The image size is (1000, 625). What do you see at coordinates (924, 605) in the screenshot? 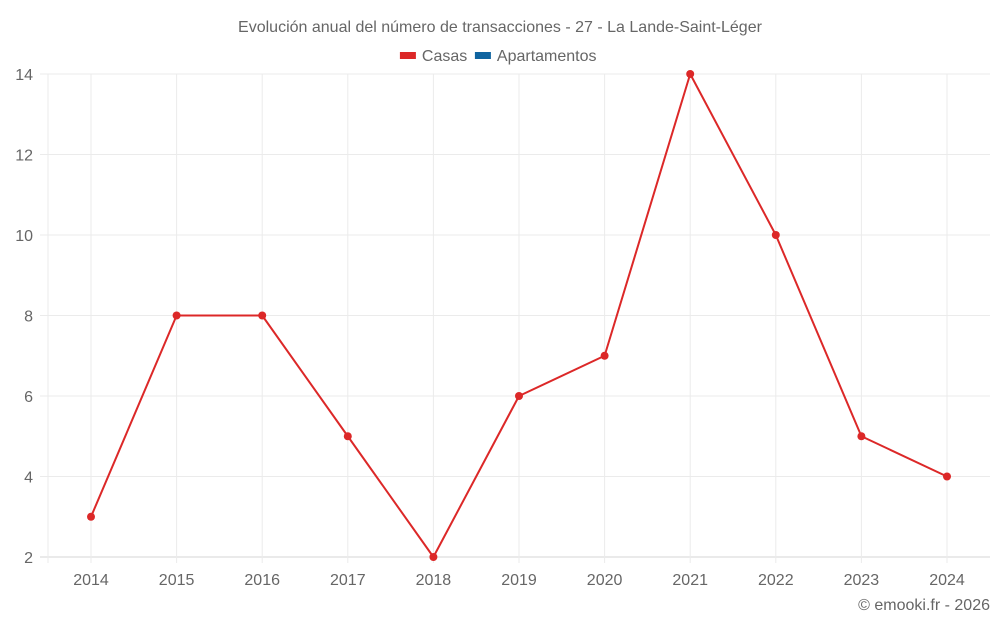
I see `copyright-footer: © emooki.fr - 2026` at bounding box center [924, 605].